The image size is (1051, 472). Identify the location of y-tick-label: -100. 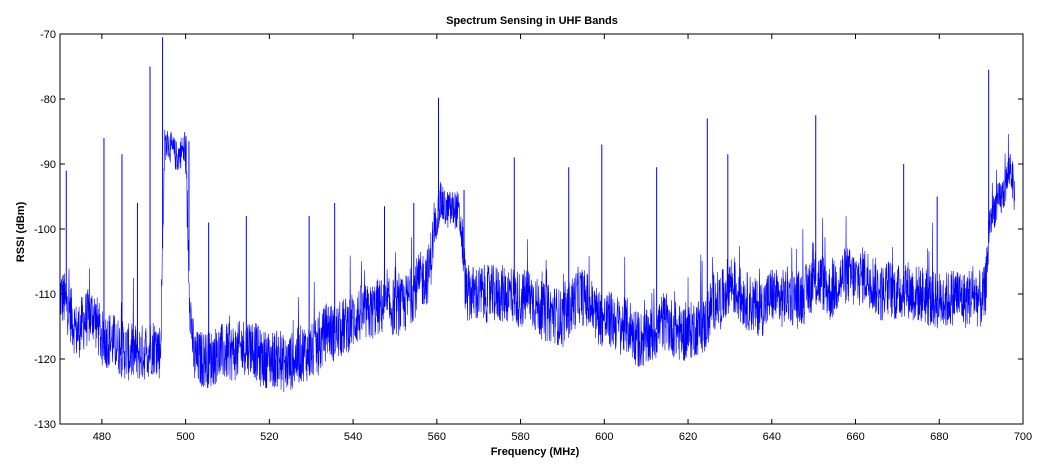
(45, 230).